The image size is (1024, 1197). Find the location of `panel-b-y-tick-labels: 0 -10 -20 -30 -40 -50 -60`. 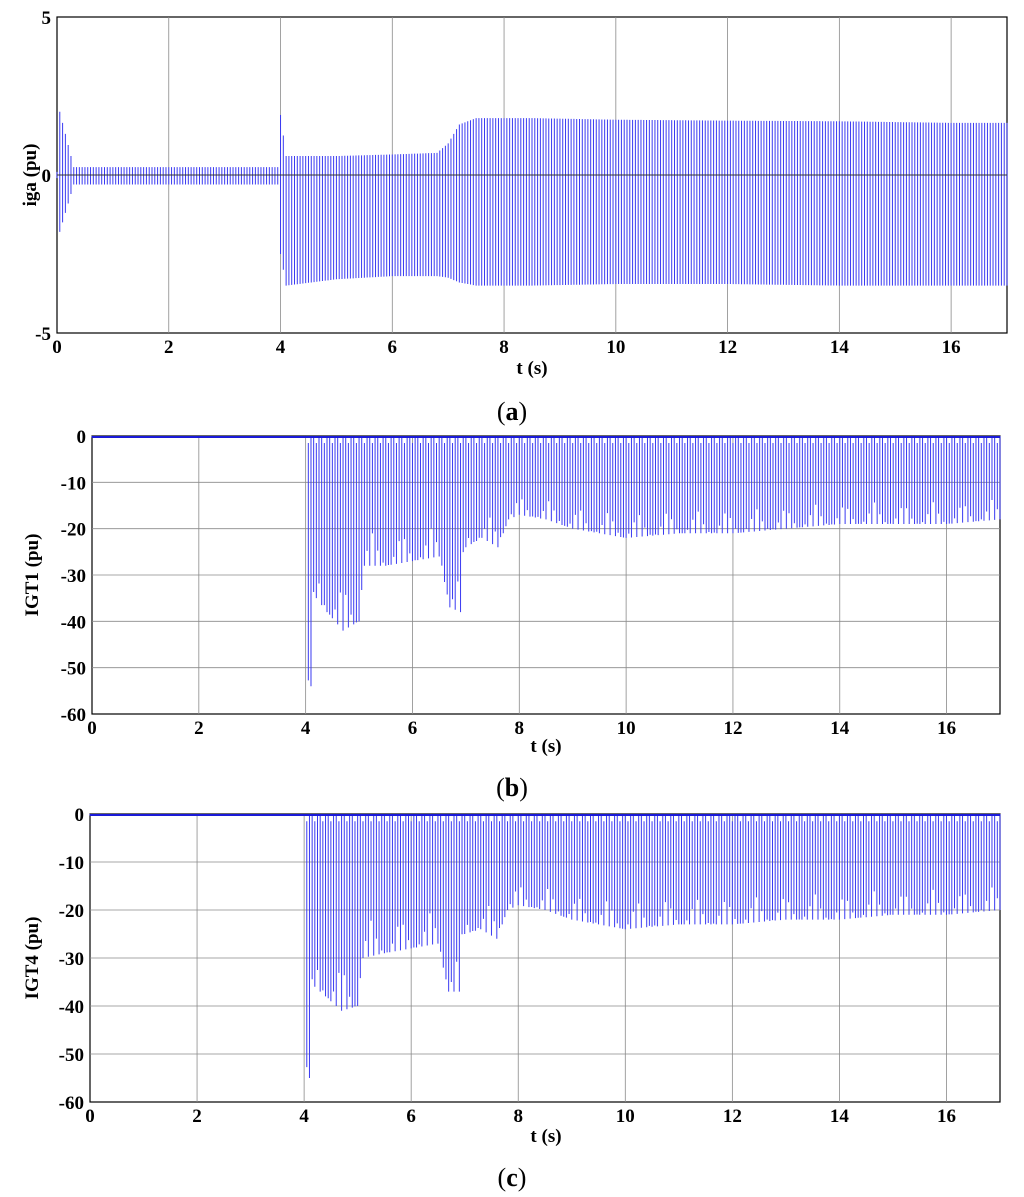

panel-b-y-tick-labels: 0 -10 -20 -30 -40 -50 -60 is located at coordinates (73, 576).